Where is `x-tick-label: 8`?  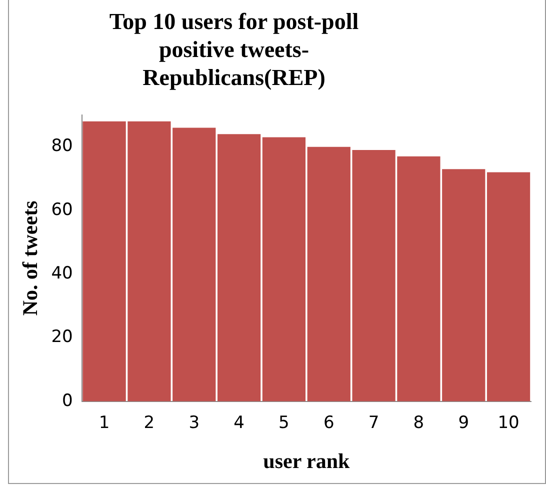 x-tick-label: 8 is located at coordinates (418, 423).